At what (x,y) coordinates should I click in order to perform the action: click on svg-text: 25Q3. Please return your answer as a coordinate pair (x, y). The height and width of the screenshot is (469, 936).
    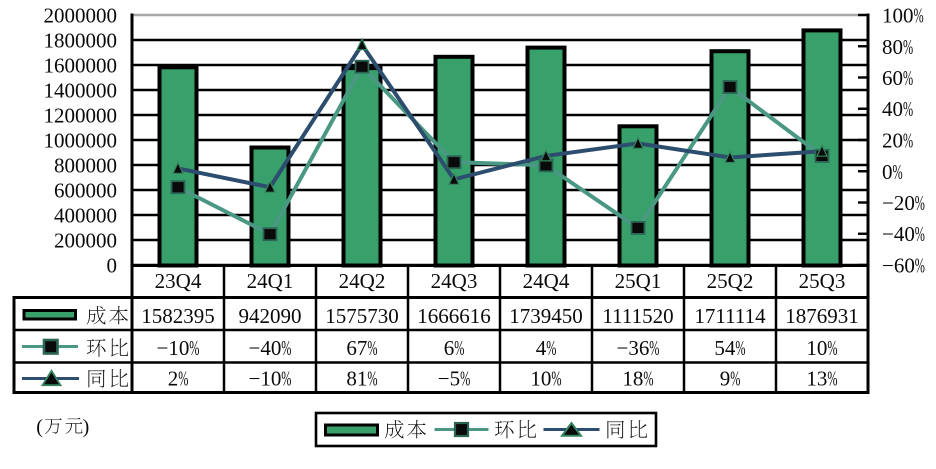
    Looking at the image, I should click on (822, 281).